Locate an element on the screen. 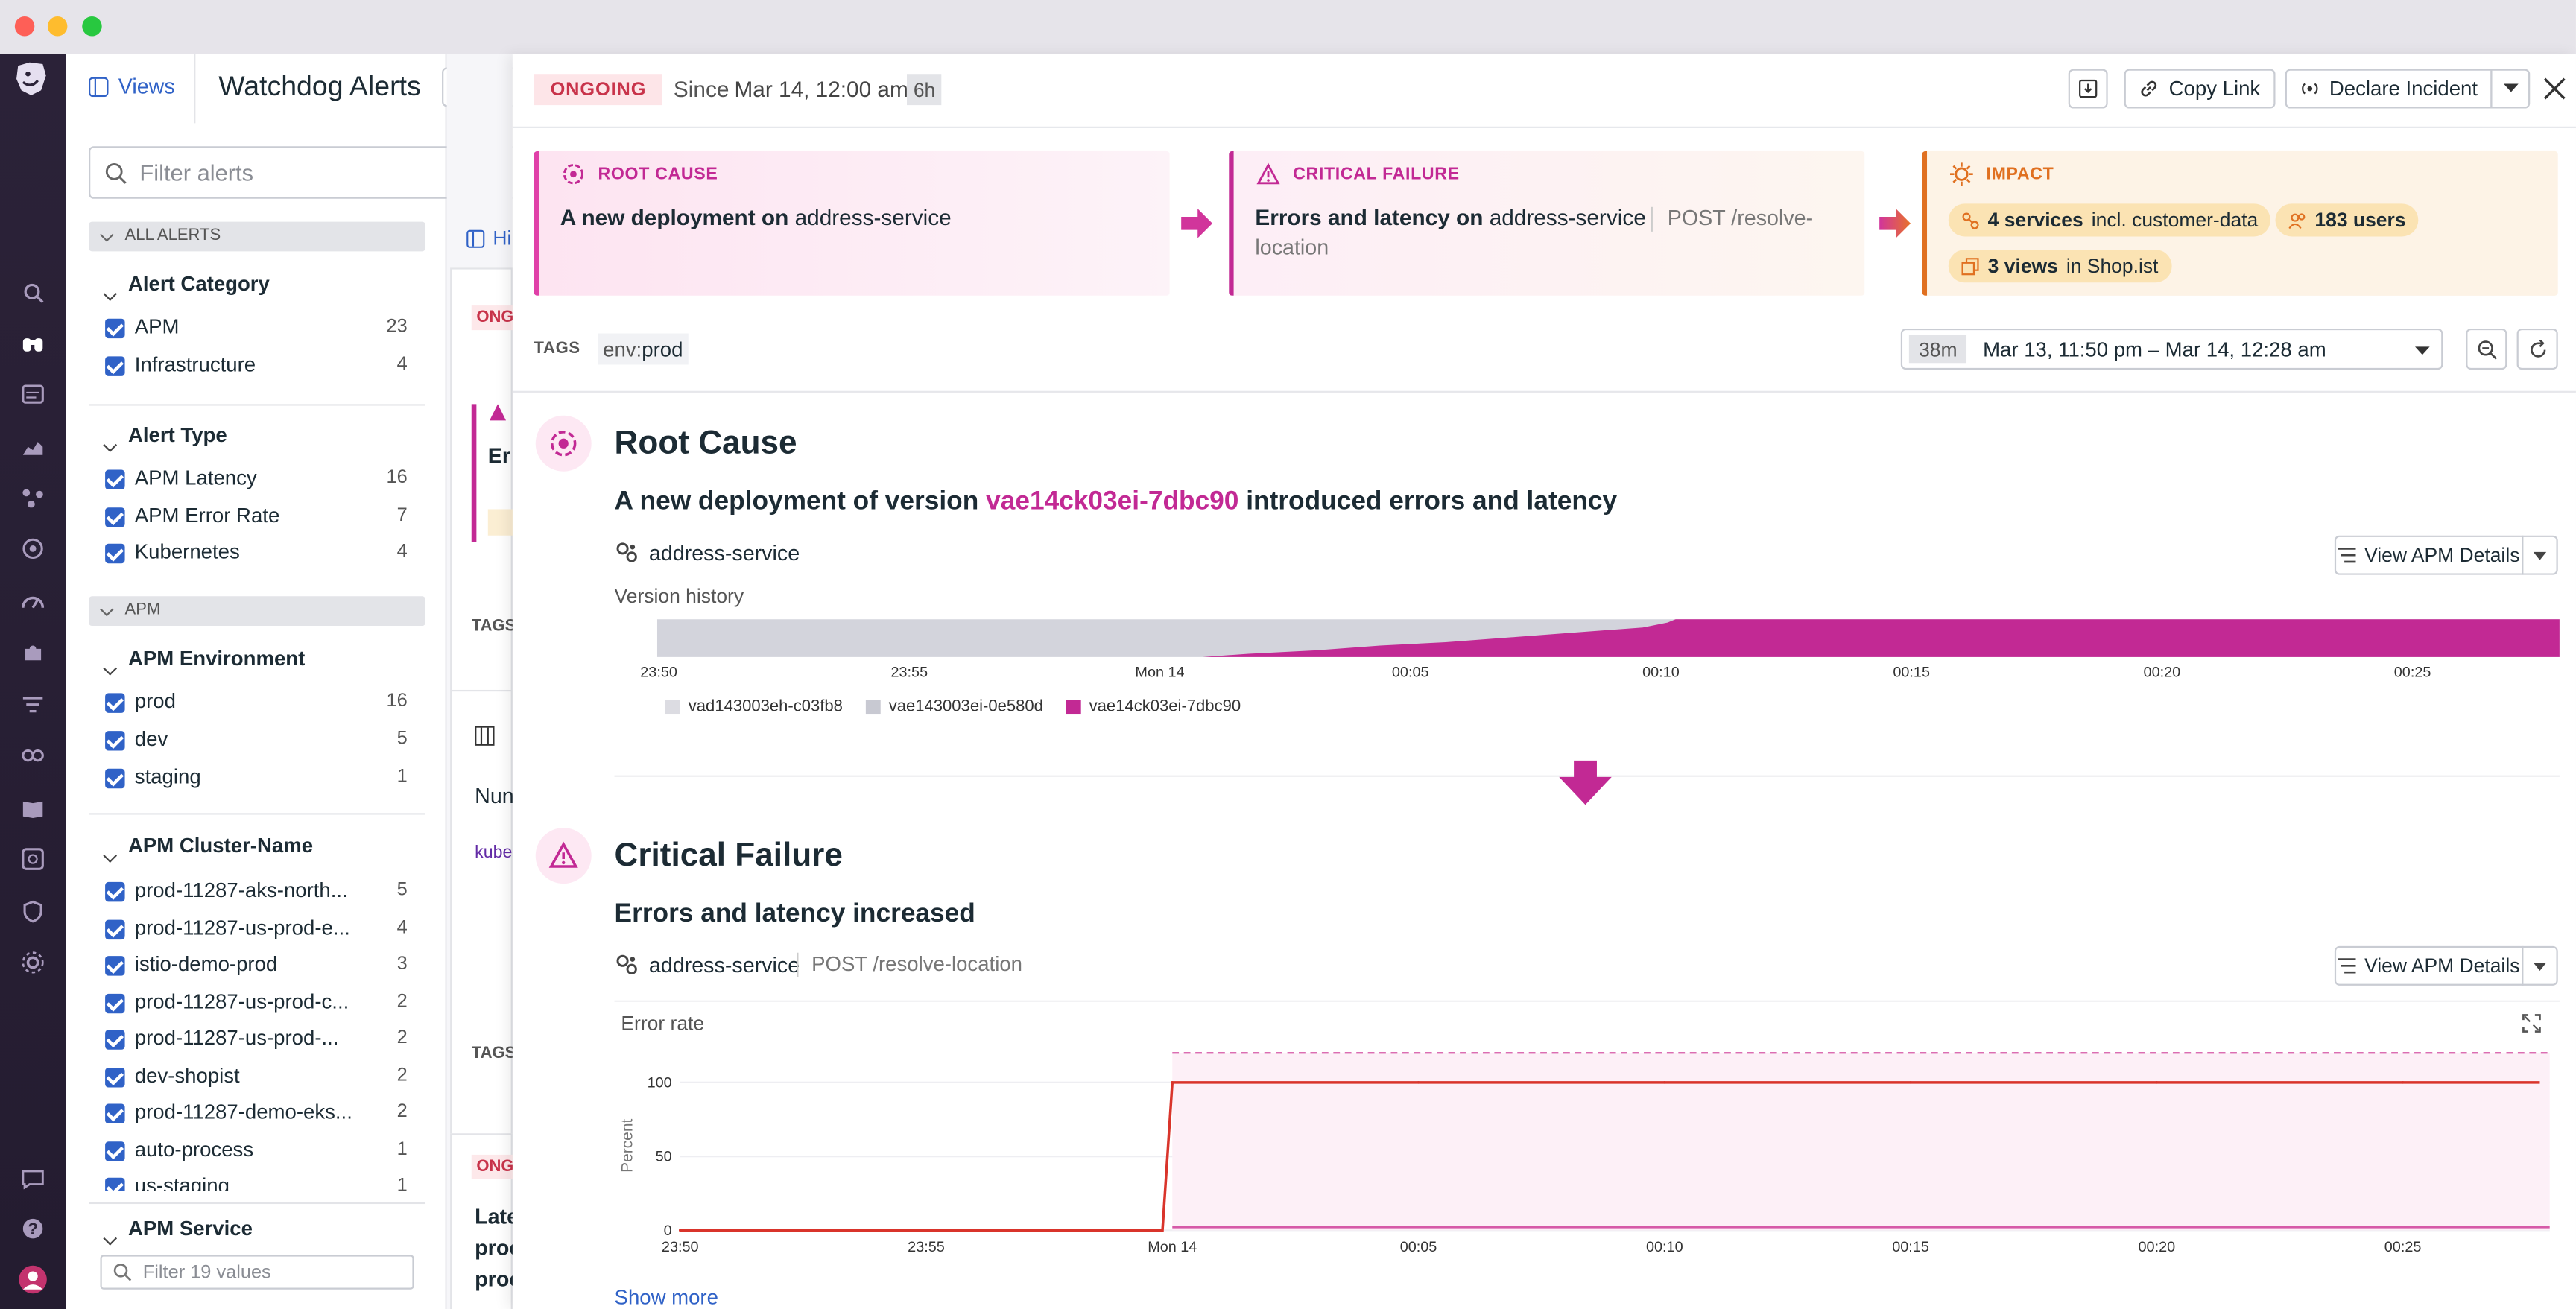  close-icon is located at coordinates (2554, 93).